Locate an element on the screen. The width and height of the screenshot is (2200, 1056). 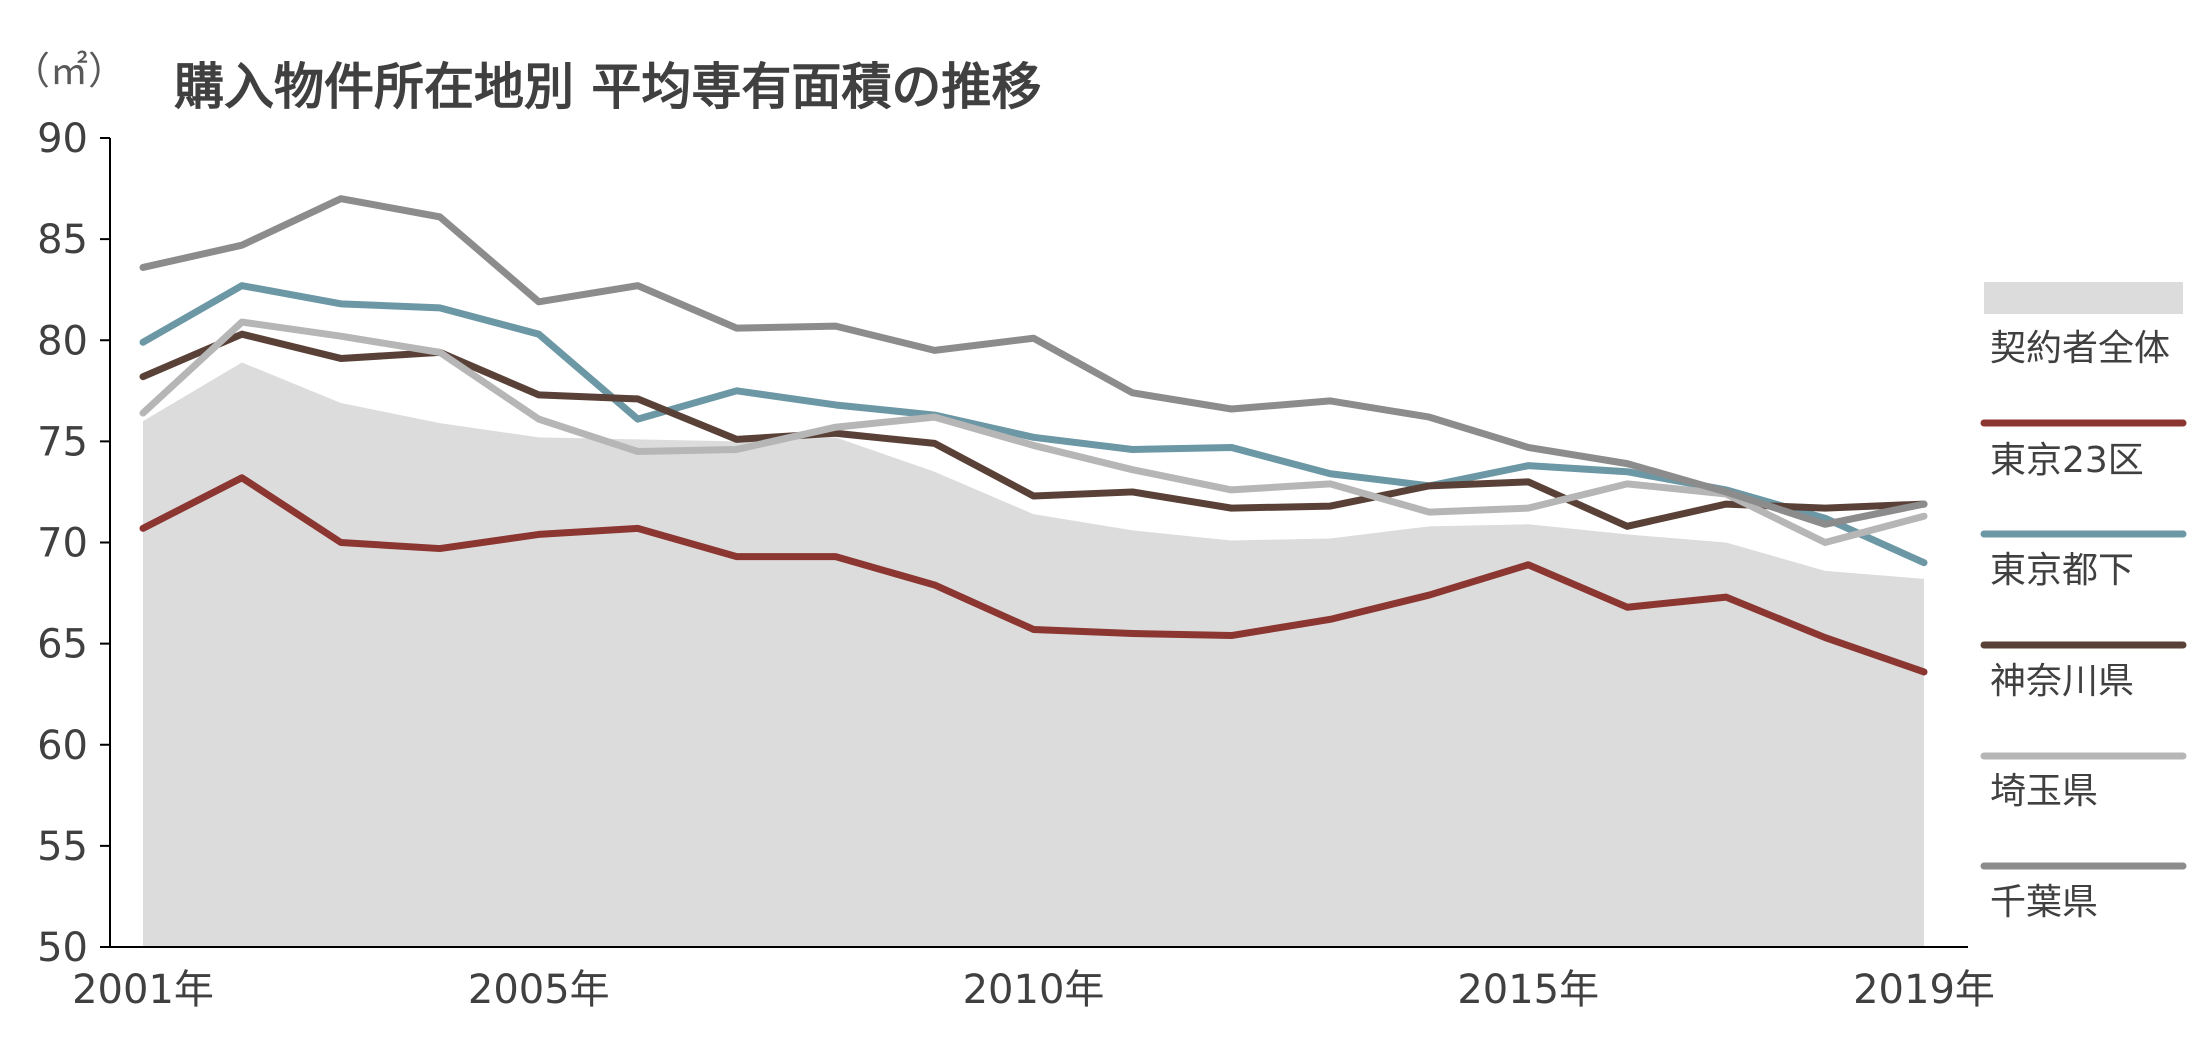
x-tick-label: 2010年 is located at coordinates (1034, 990).